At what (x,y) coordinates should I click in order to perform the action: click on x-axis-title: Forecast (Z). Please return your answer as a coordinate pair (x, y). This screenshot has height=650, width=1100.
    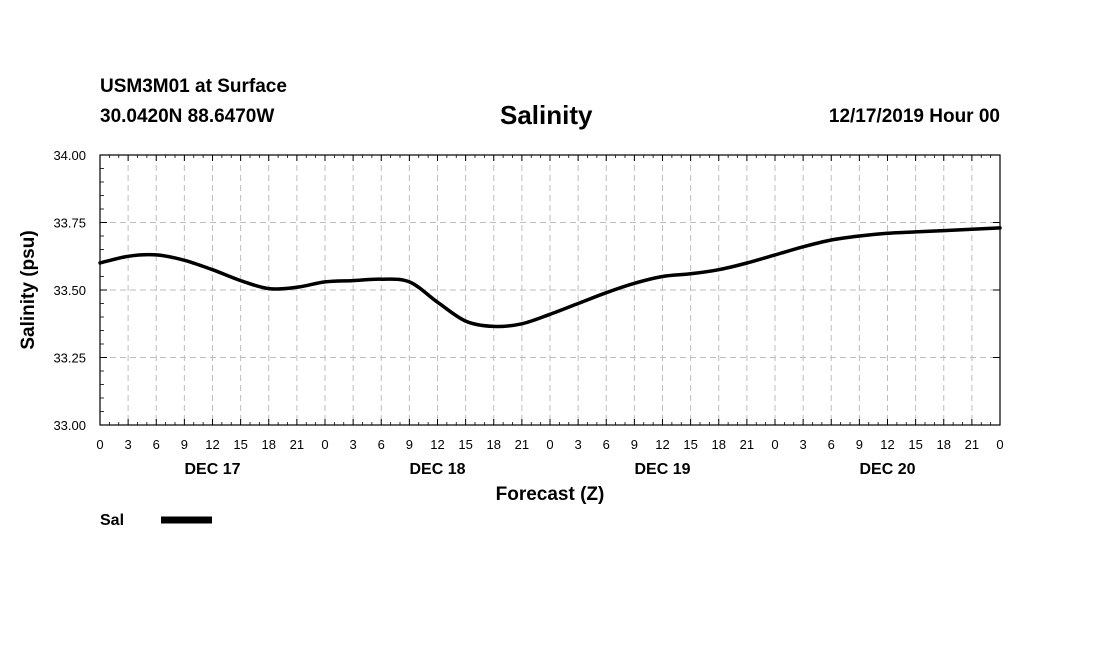
    Looking at the image, I should click on (550, 494).